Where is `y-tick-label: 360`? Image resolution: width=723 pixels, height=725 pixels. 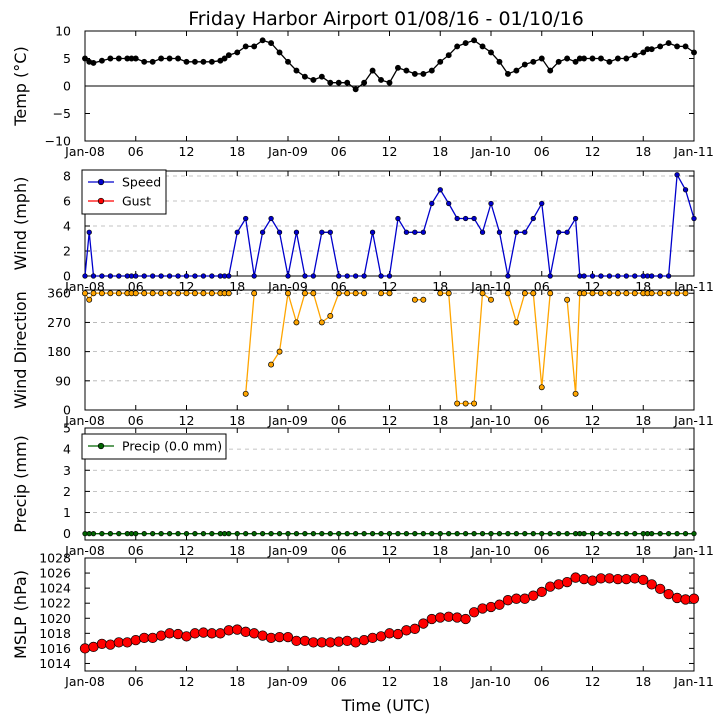
y-tick-label: 360 is located at coordinates (59, 293).